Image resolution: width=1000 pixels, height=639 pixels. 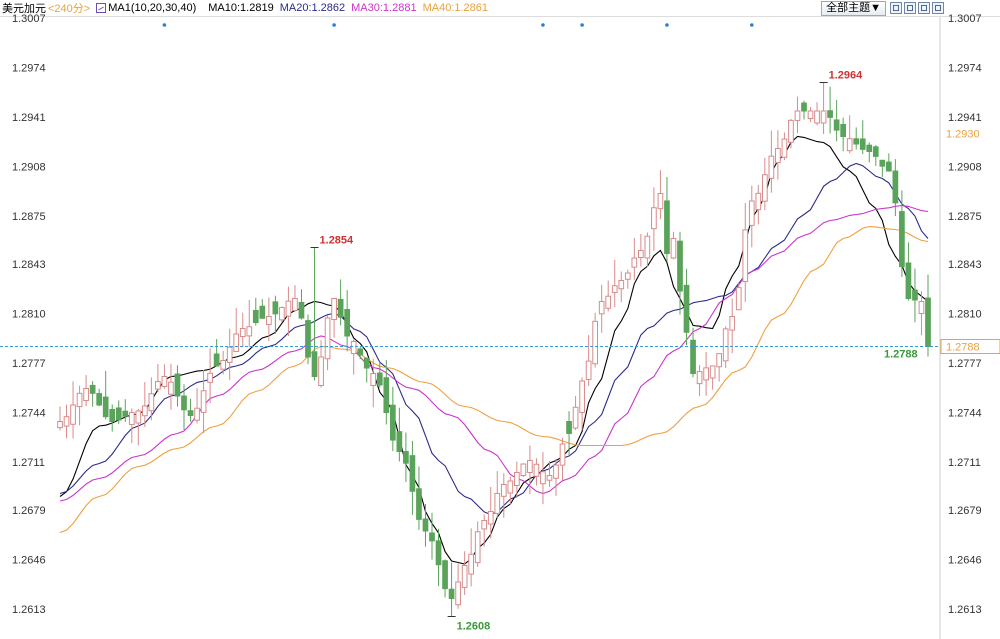 I want to click on event-marker-dot, so click(x=582, y=25).